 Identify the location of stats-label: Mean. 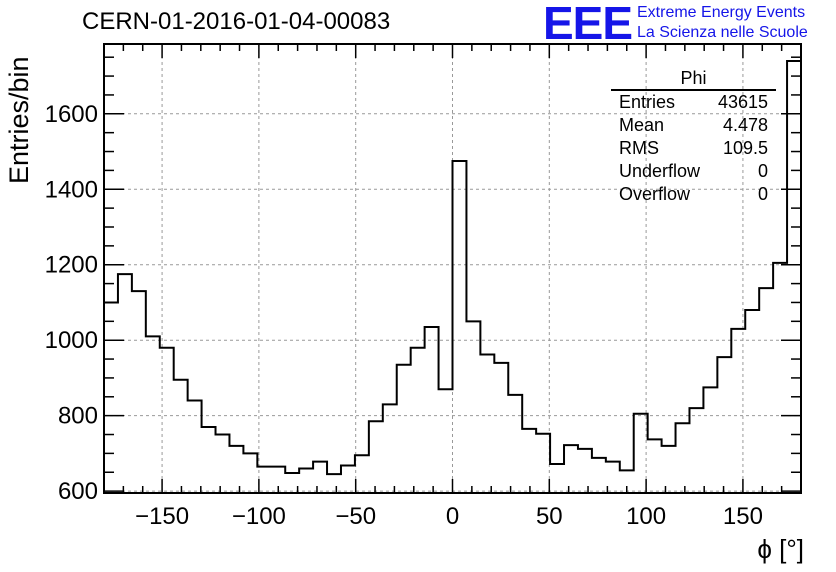
(642, 125).